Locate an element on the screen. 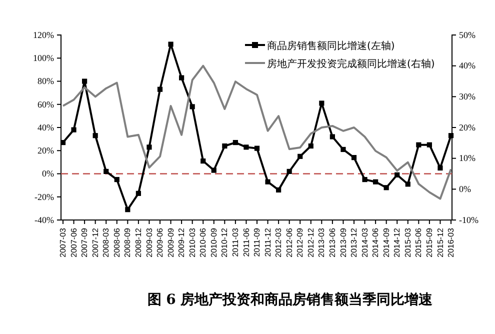 The image size is (495, 334). x-tick-label: 2009-06 is located at coordinates (160, 242).